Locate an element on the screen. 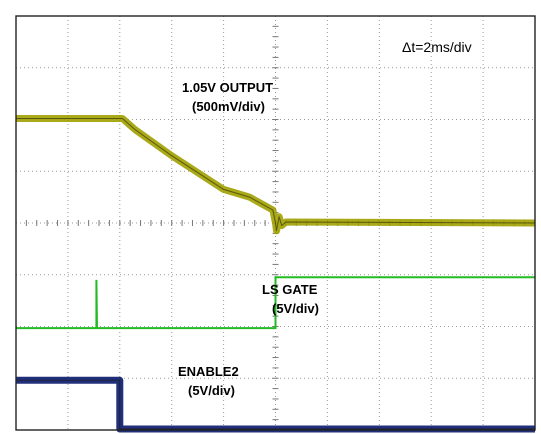 Image resolution: width=541 pixels, height=434 pixels. label-1-05v-output-scale: (500mV/div) is located at coordinates (228, 106).